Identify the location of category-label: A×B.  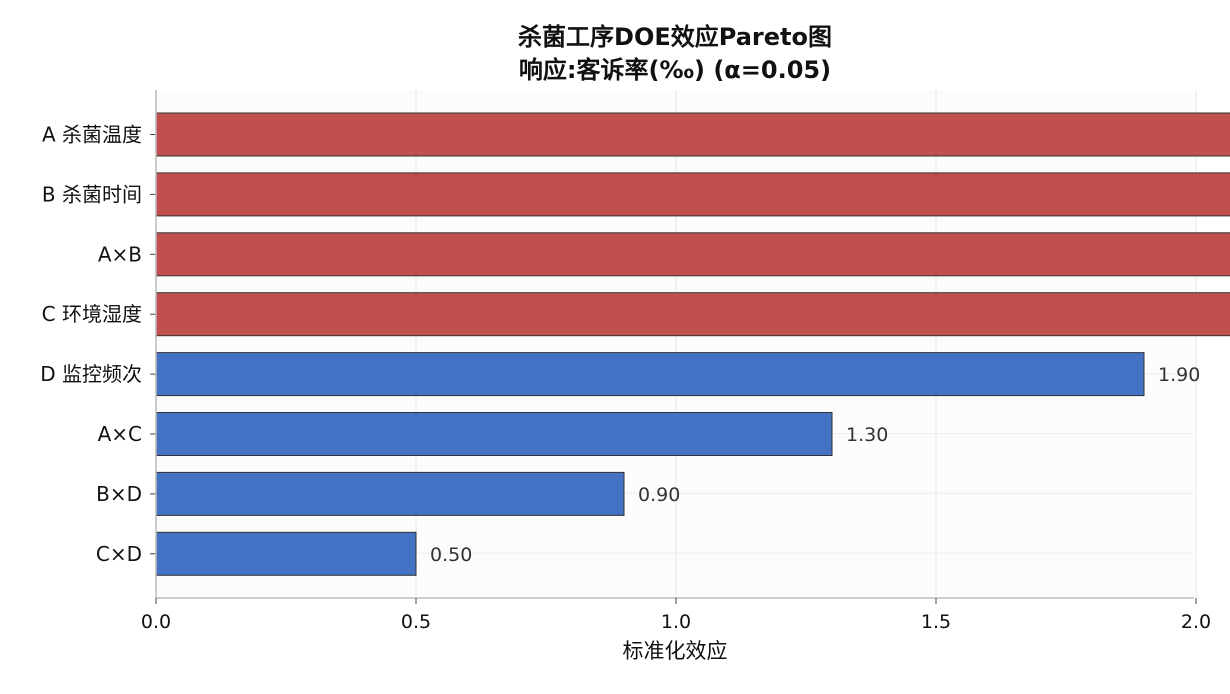
(120, 254).